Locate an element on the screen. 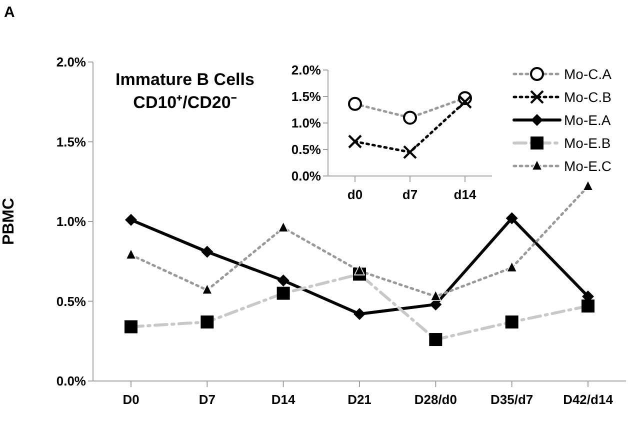 The image size is (631, 422). text: A is located at coordinates (9, 12).